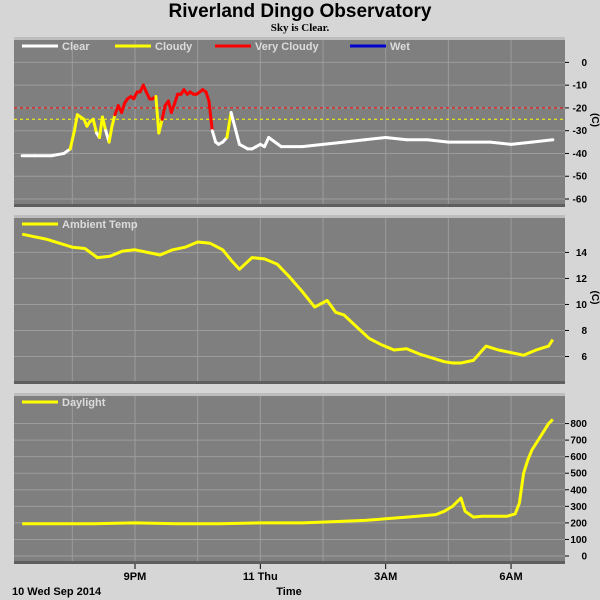 This screenshot has height=600, width=600. I want to click on legend-label: Cloudy, so click(174, 47).